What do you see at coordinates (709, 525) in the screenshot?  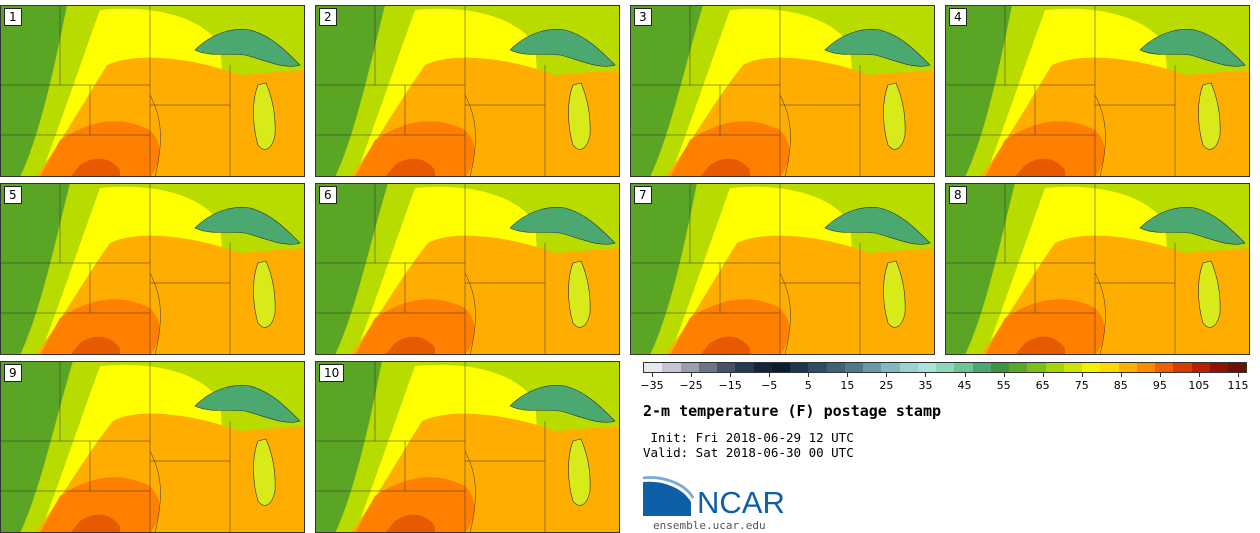 I see `website-url: ensemble.ucar.edu` at bounding box center [709, 525].